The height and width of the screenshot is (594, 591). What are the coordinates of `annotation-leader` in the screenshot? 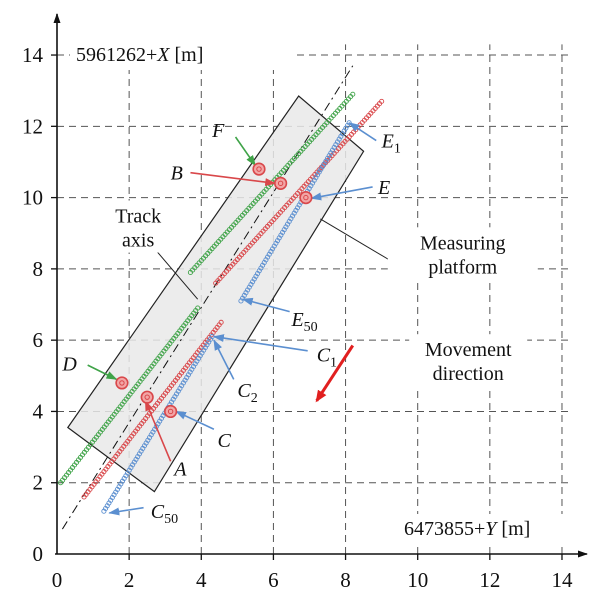 It's located at (356, 240).